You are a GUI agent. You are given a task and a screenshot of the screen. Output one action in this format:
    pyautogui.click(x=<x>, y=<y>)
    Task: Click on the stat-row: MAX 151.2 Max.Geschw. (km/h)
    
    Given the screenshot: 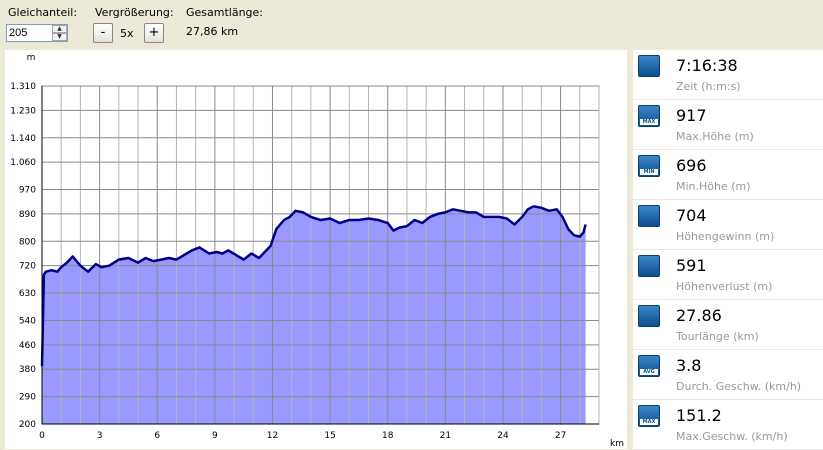 What is the action you would take?
    pyautogui.click(x=728, y=425)
    